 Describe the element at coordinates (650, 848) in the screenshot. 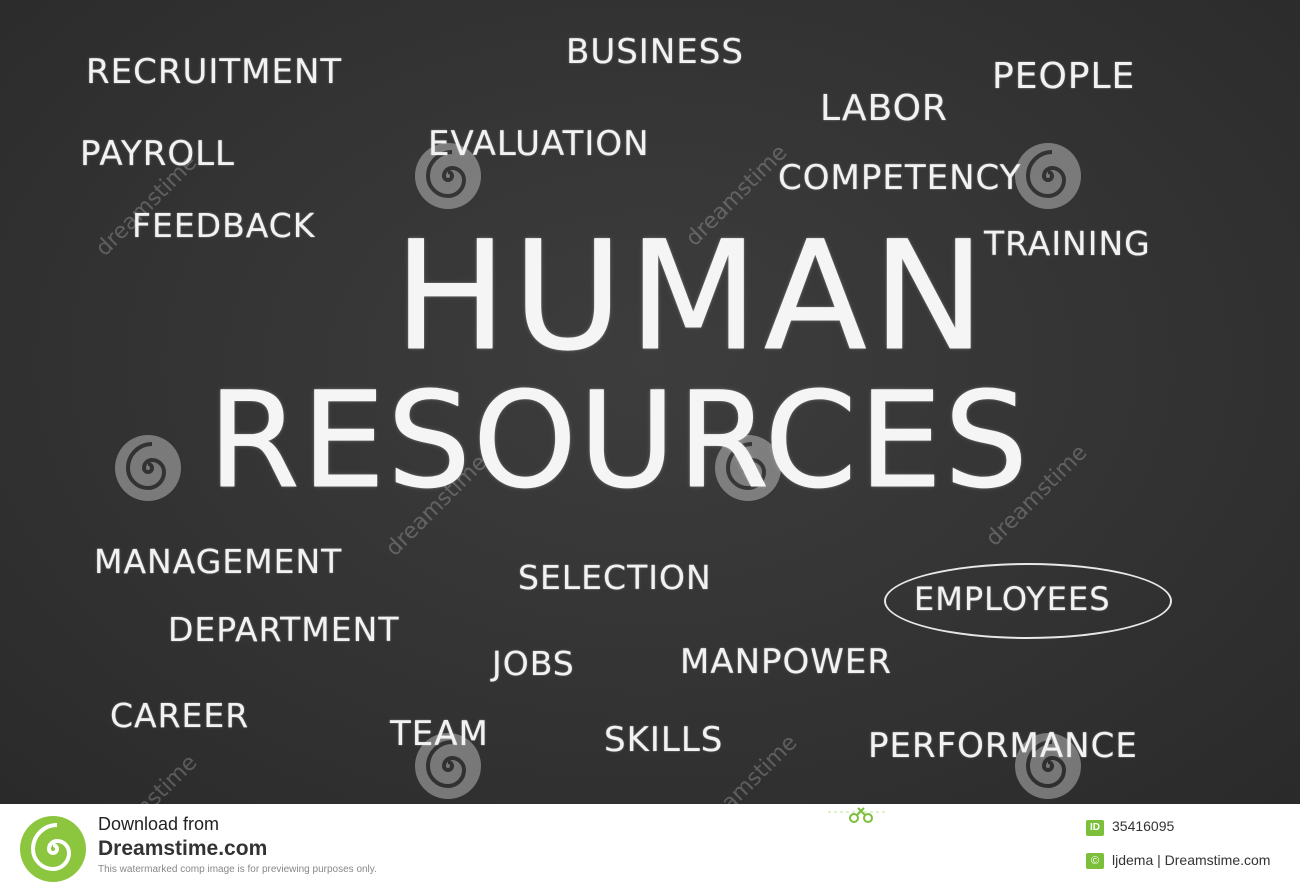

I see `download-banner` at that location.